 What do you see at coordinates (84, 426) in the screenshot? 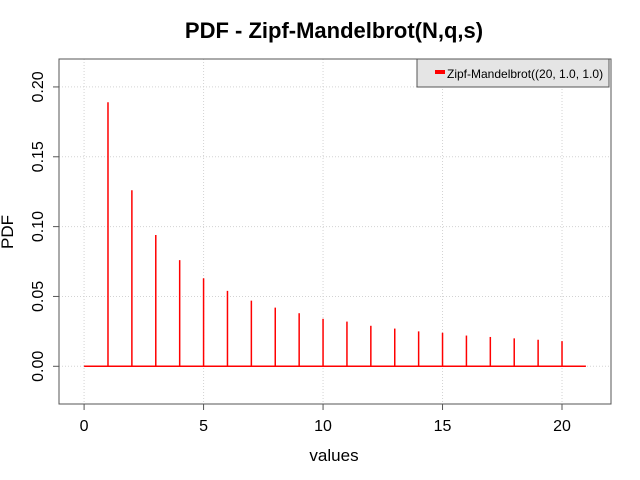
I see `x-tick-label: 0` at bounding box center [84, 426].